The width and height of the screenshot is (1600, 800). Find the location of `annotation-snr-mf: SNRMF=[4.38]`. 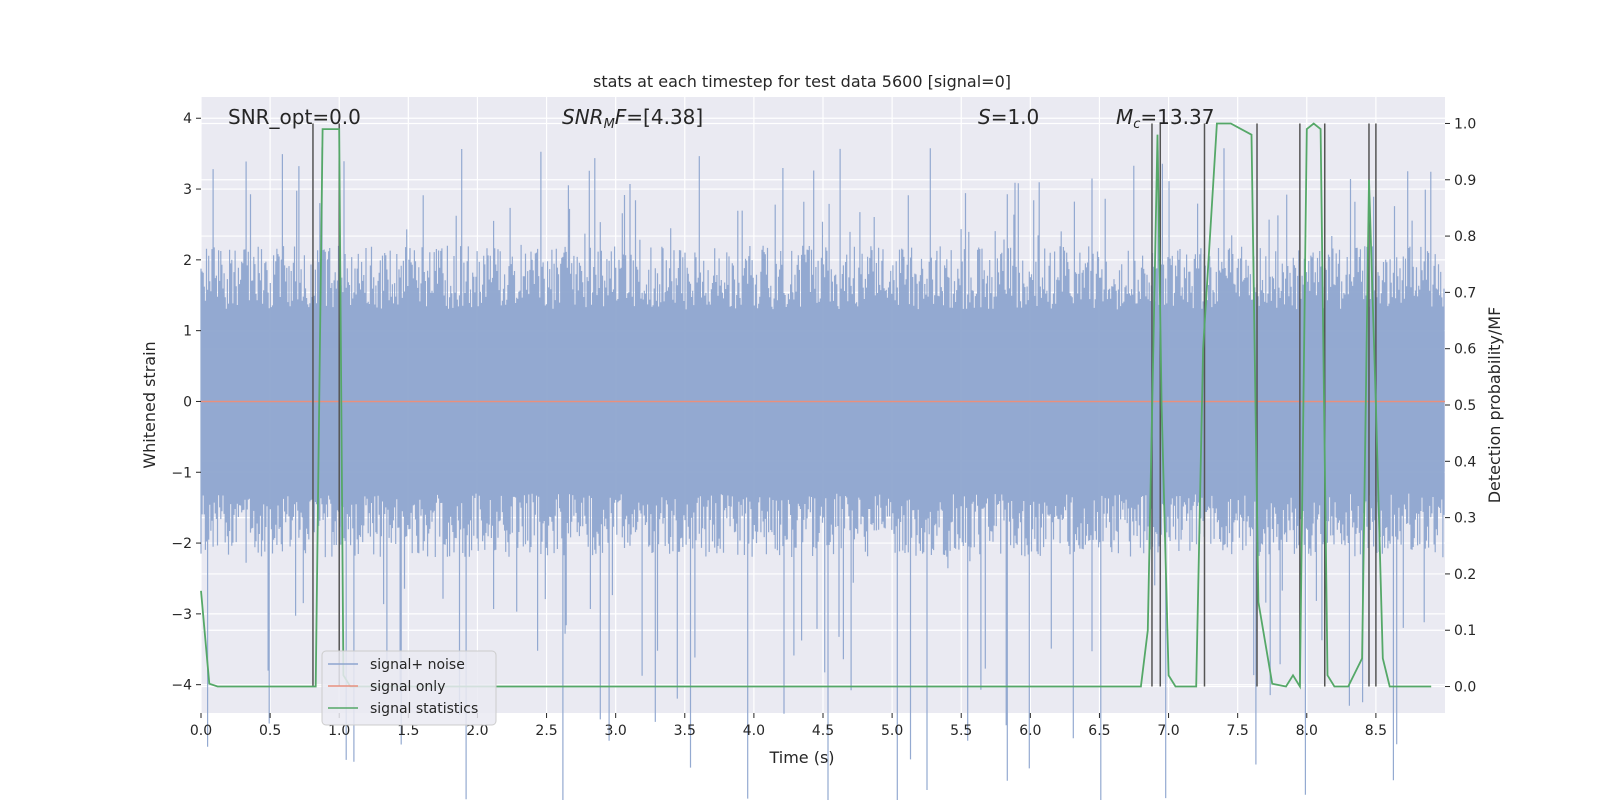

annotation-snr-mf: SNRMF=[4.38] is located at coordinates (632, 118).